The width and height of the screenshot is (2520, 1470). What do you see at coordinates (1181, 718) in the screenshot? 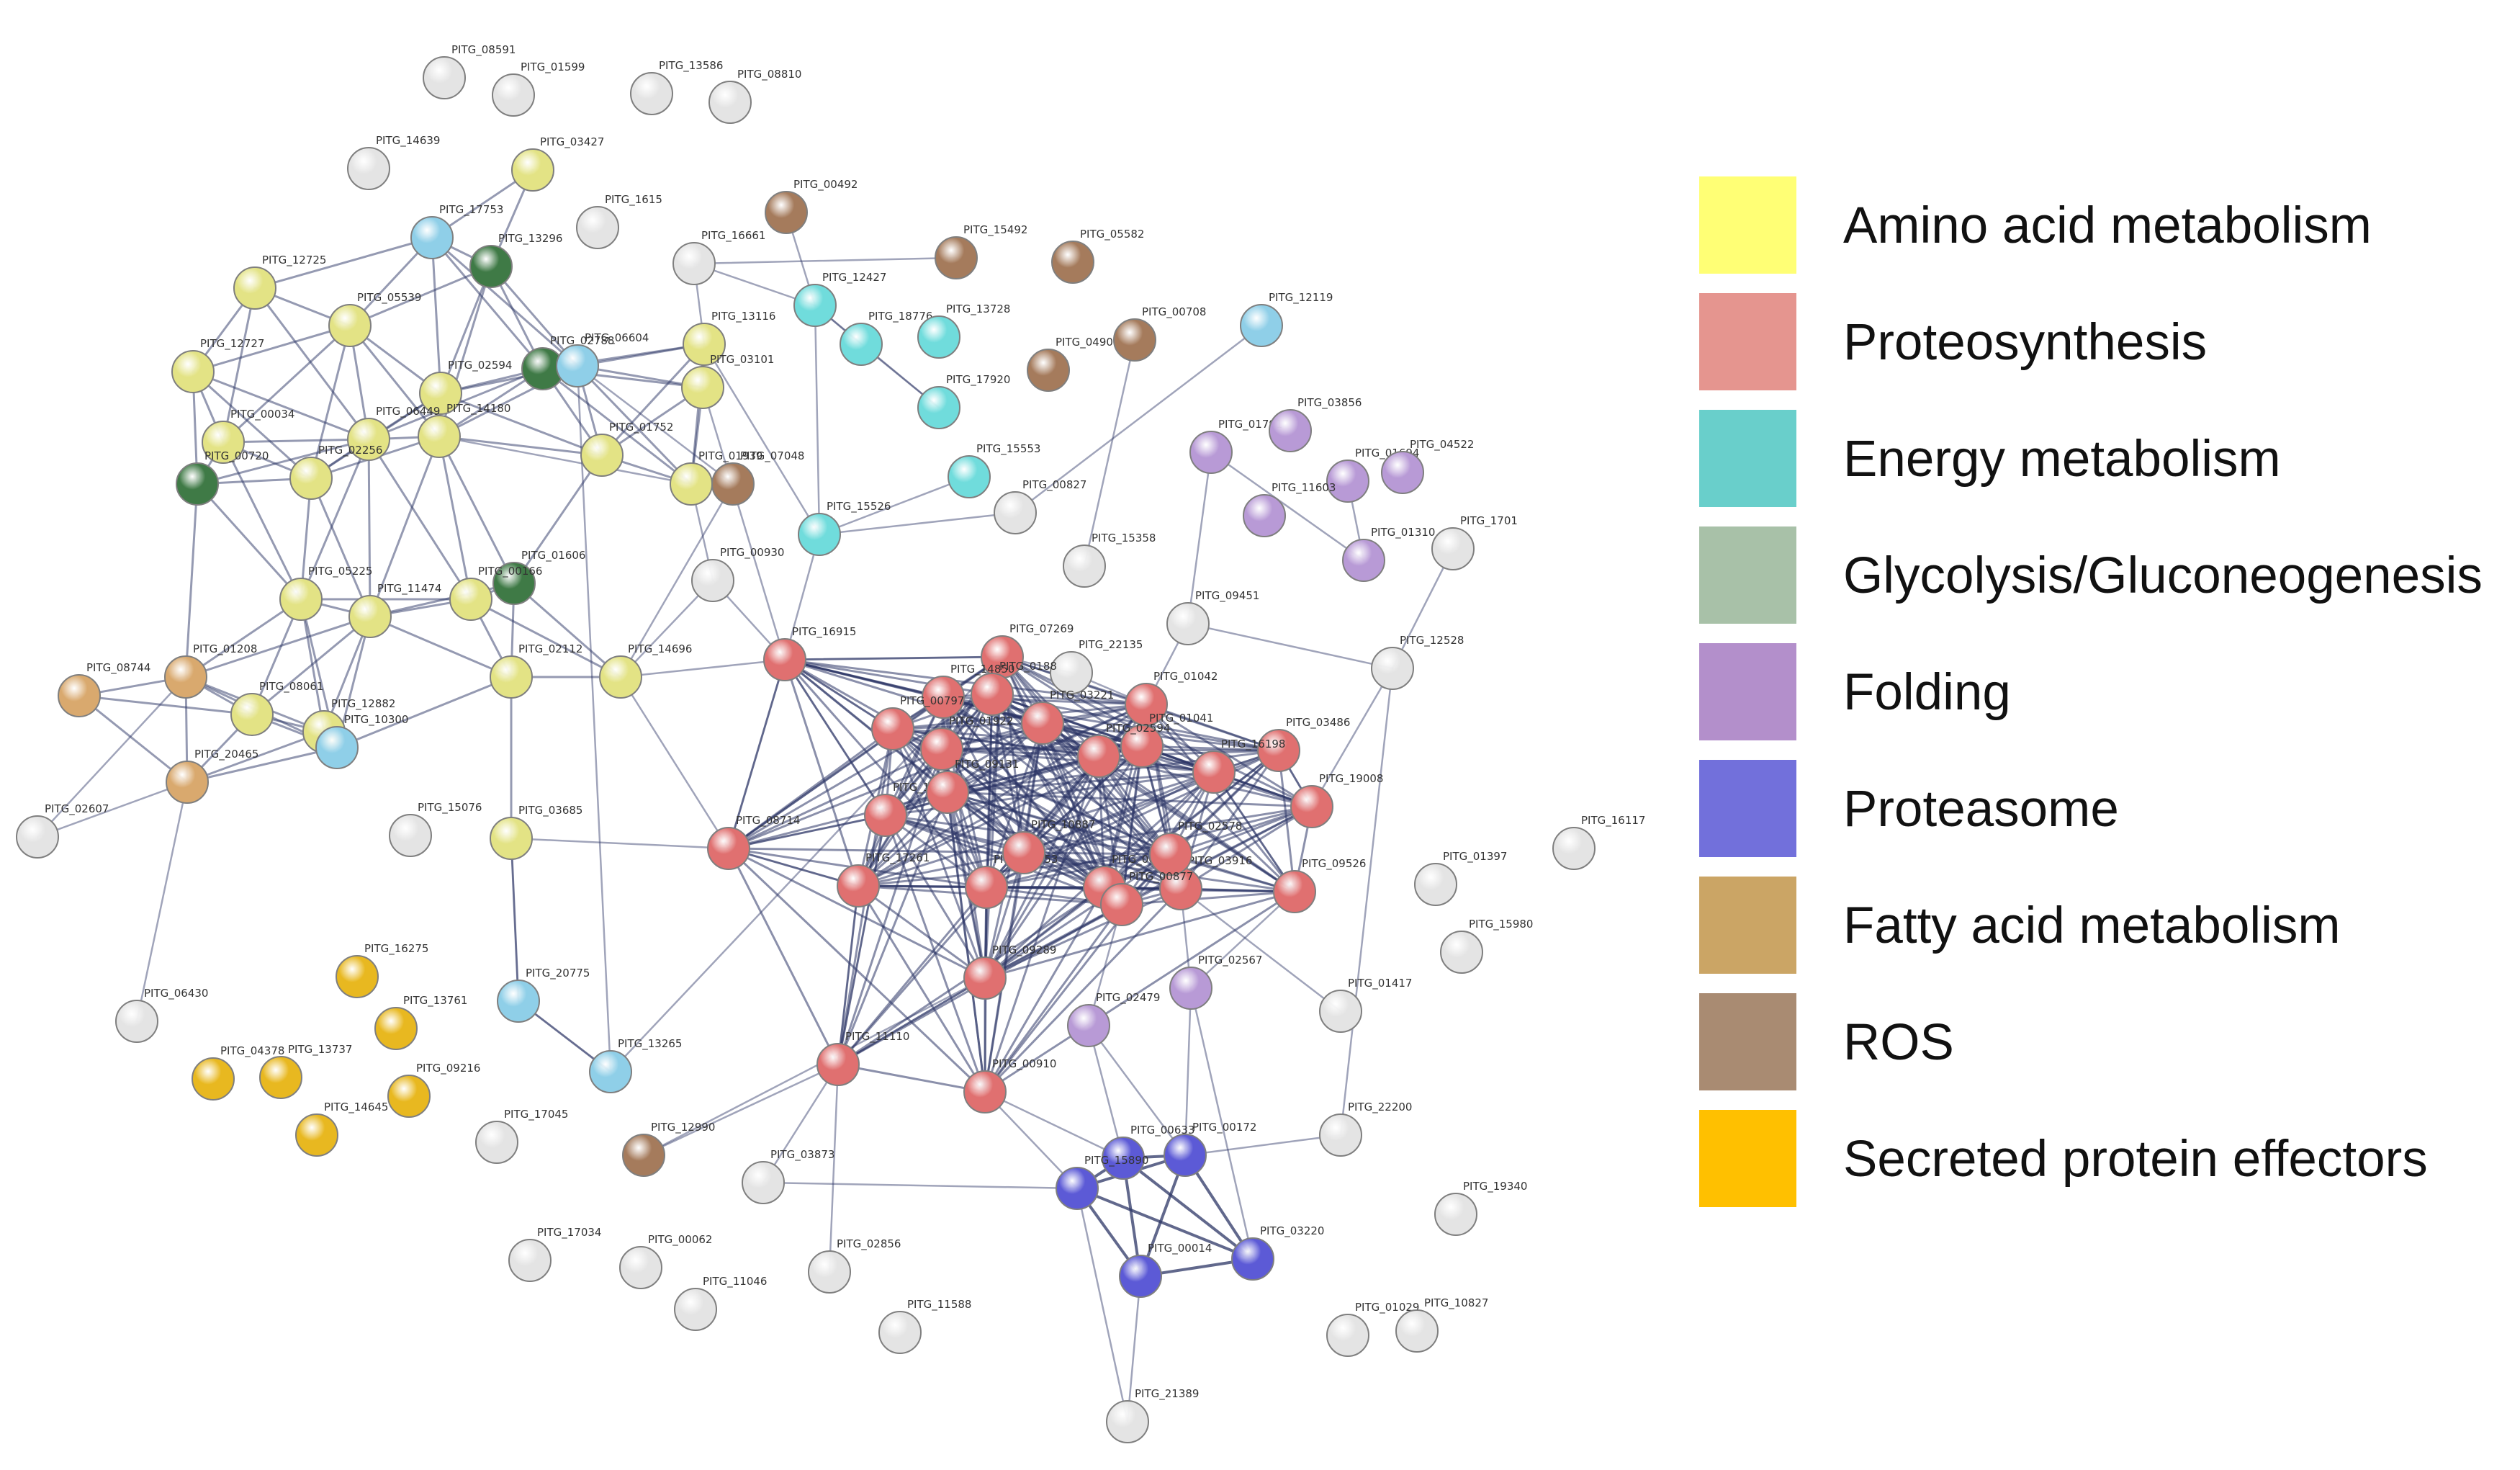
I see `node-label: PITG_01041` at bounding box center [1181, 718].